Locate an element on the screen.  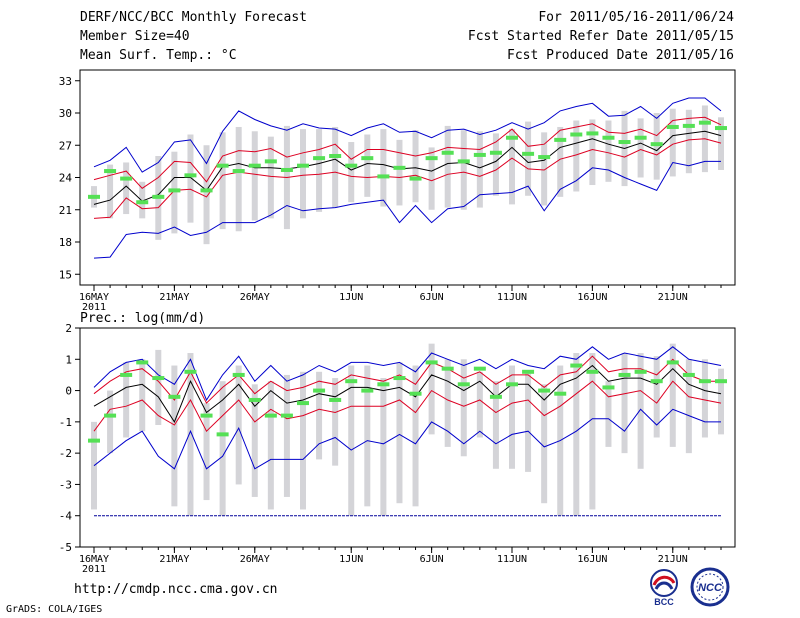
temp-xtick-label: 21JUN is located at coordinates (673, 297).